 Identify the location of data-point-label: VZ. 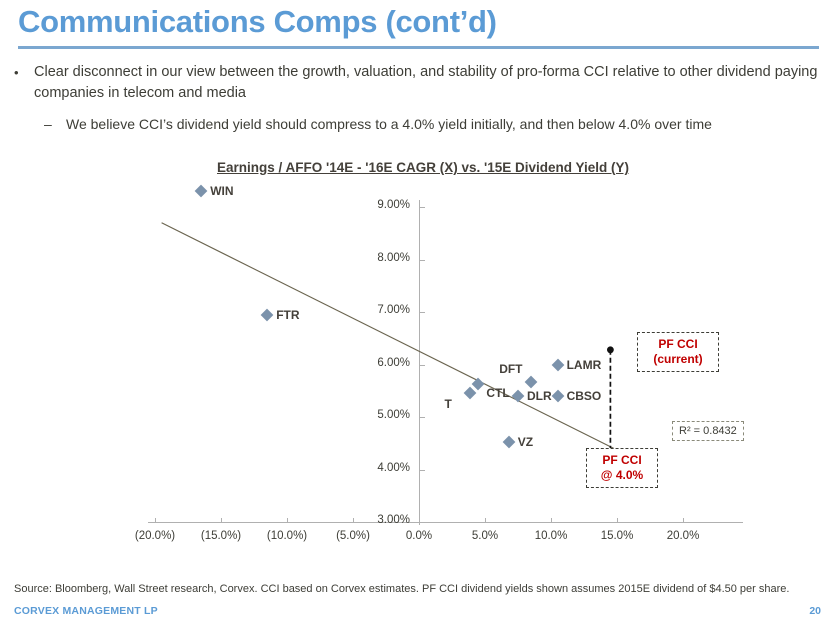
(525, 442).